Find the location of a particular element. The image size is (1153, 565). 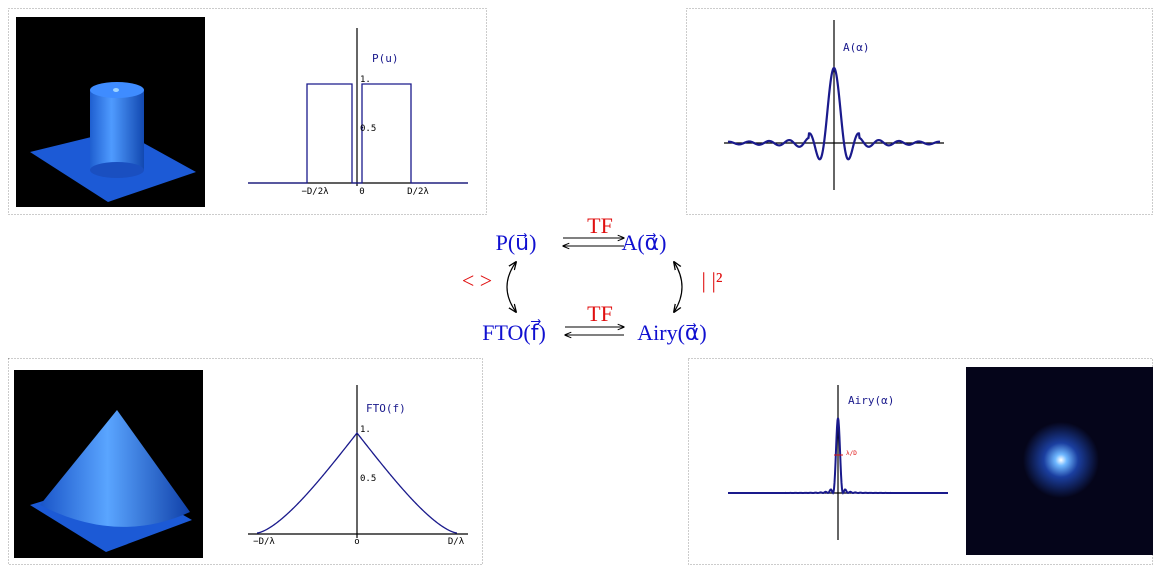

airy-curve is located at coordinates (838, 456).